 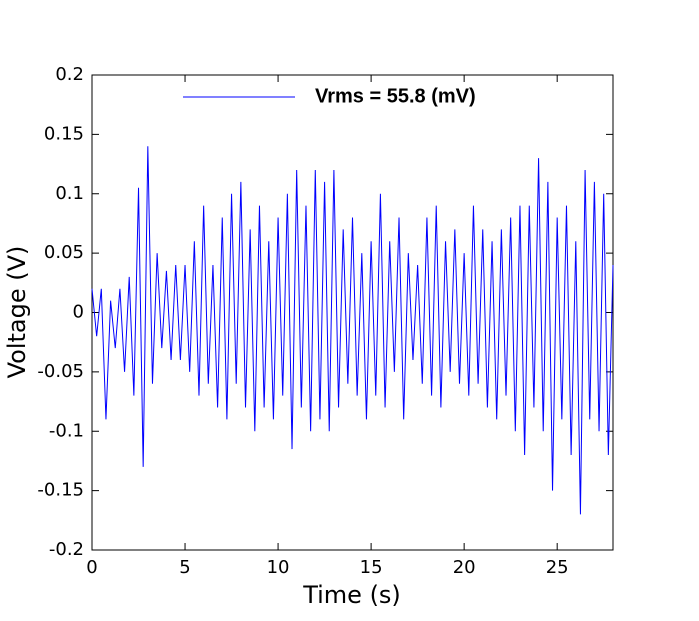 What do you see at coordinates (184, 567) in the screenshot?
I see `x-tick-label: 5` at bounding box center [184, 567].